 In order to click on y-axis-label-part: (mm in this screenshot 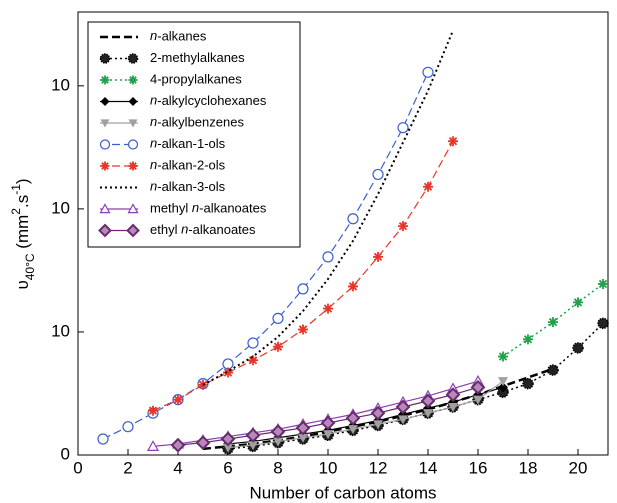, I will do `click(22, 234)`.